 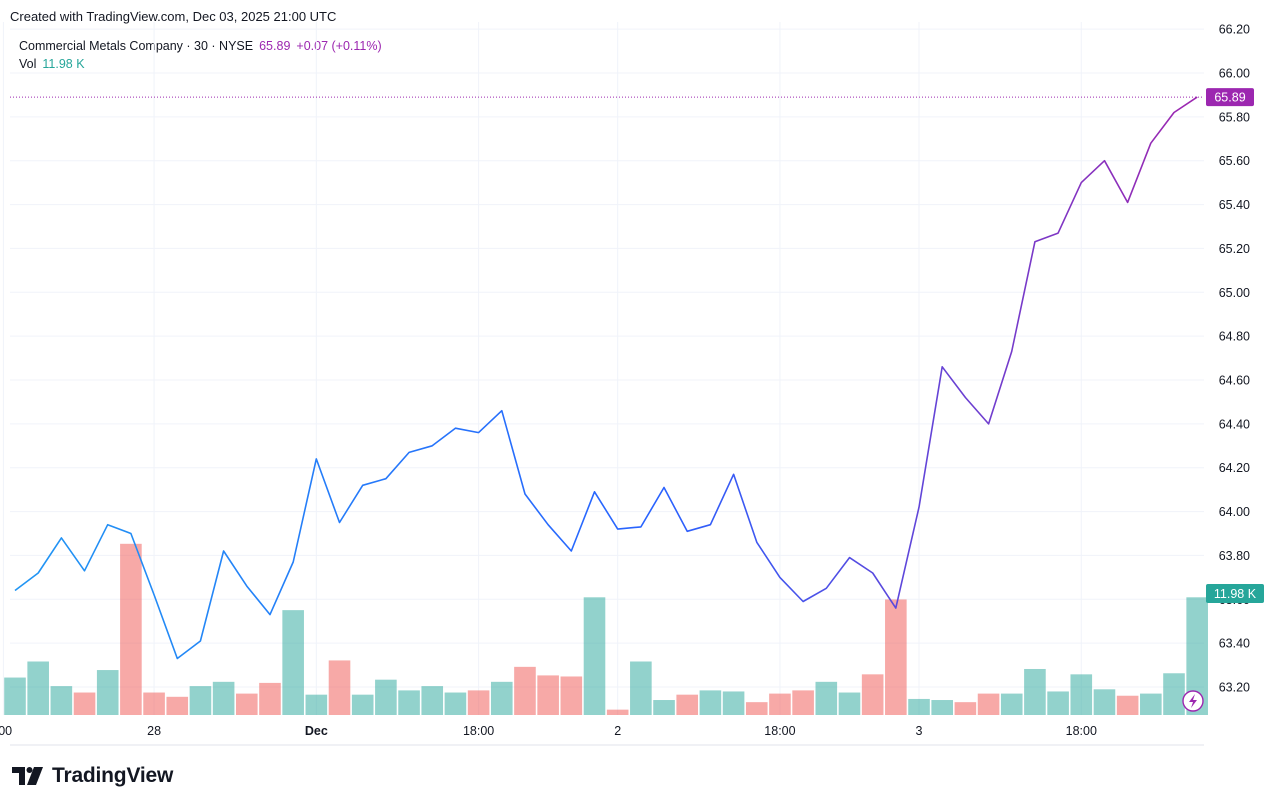 I want to click on price-tick-label: 66.20, so click(x=1234, y=30).